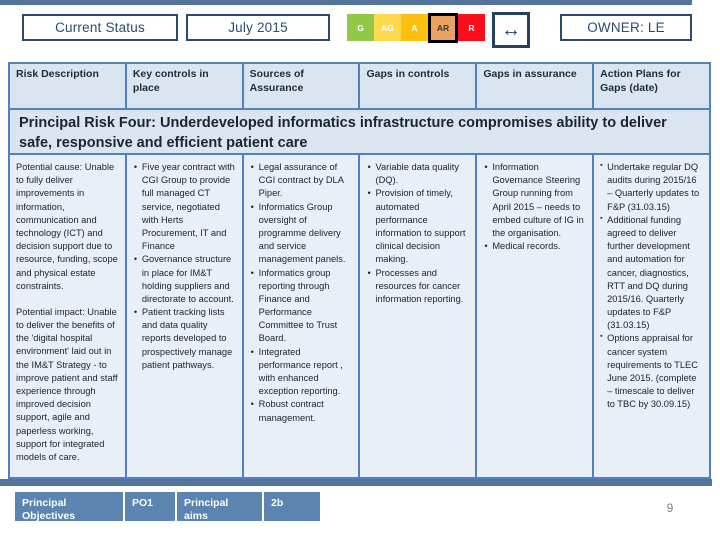 This screenshot has width=720, height=540. I want to click on principal-objectives-label: Principal Objectives, so click(69, 507).